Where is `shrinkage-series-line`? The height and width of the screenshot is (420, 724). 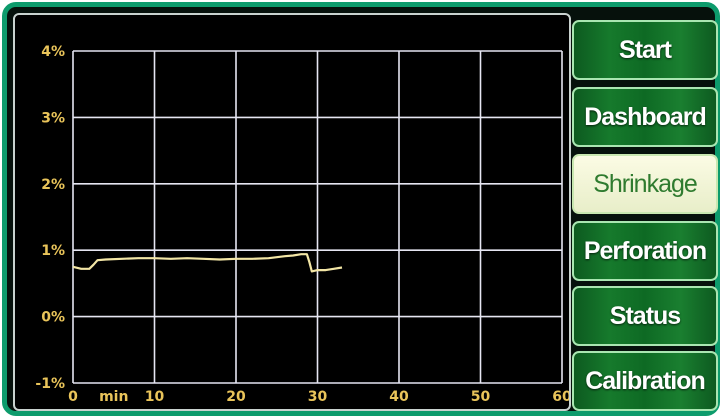
shrinkage-series-line is located at coordinates (207, 263).